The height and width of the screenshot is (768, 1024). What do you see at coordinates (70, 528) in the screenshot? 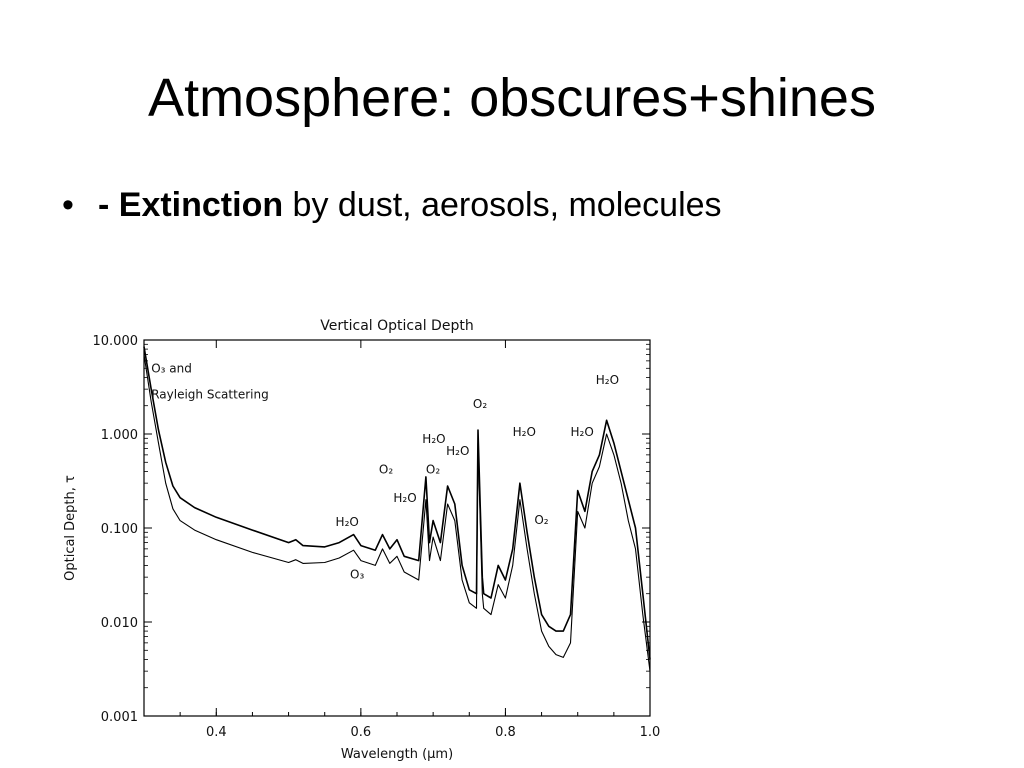
I see `y-axis-label: Optical Depth, τ` at bounding box center [70, 528].